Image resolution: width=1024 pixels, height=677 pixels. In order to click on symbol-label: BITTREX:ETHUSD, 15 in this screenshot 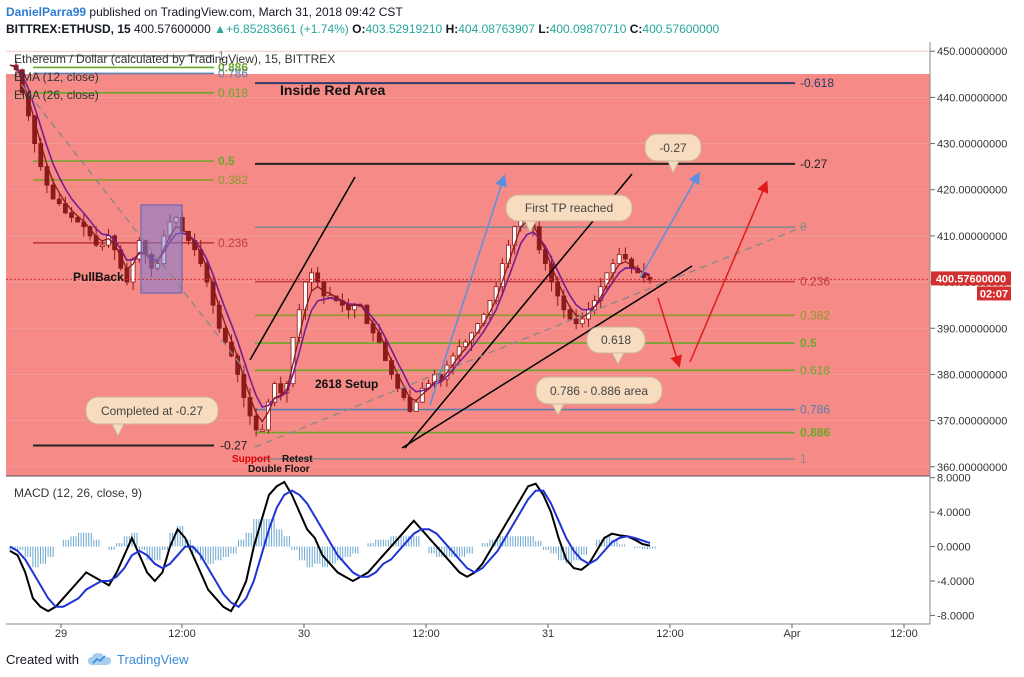, I will do `click(68, 29)`.